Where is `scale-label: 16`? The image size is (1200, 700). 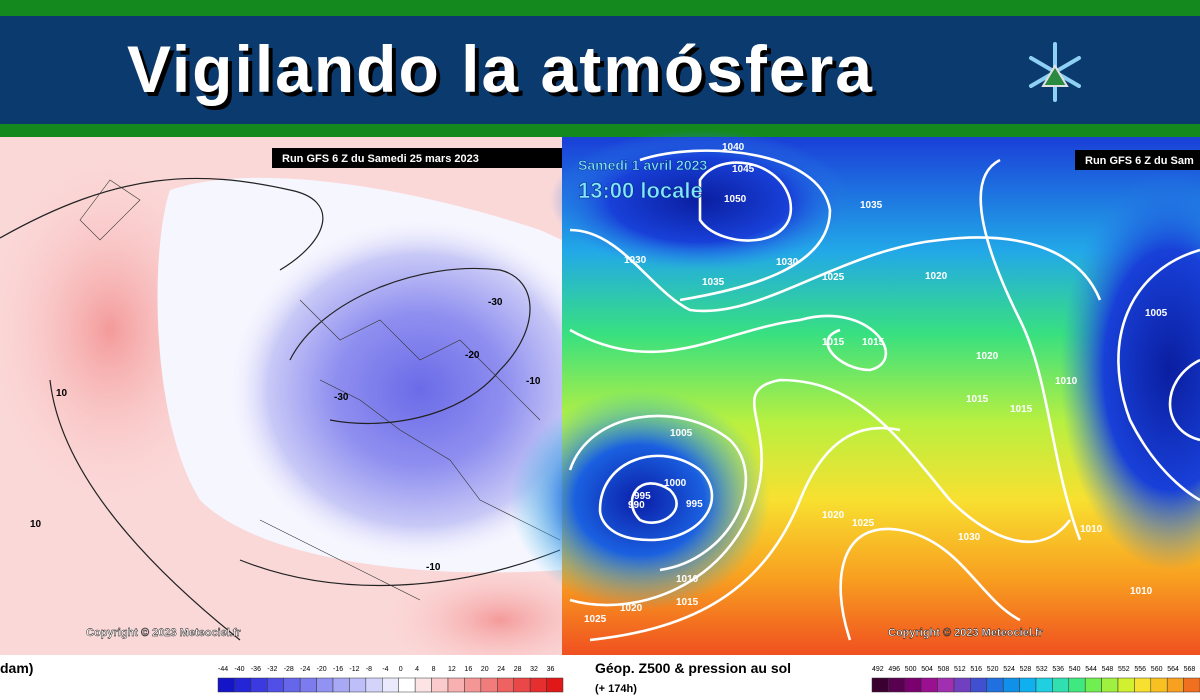
scale-label: 16 is located at coordinates (468, 669).